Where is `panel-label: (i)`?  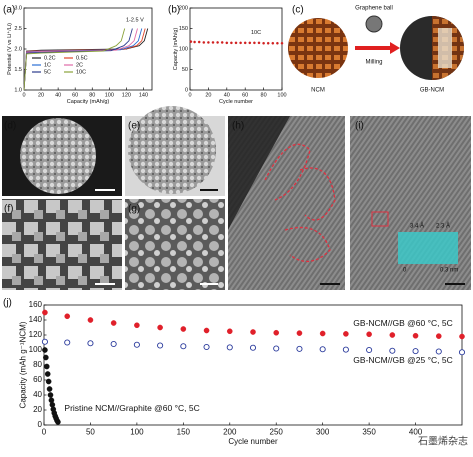 panel-label: (i) is located at coordinates (359, 126).